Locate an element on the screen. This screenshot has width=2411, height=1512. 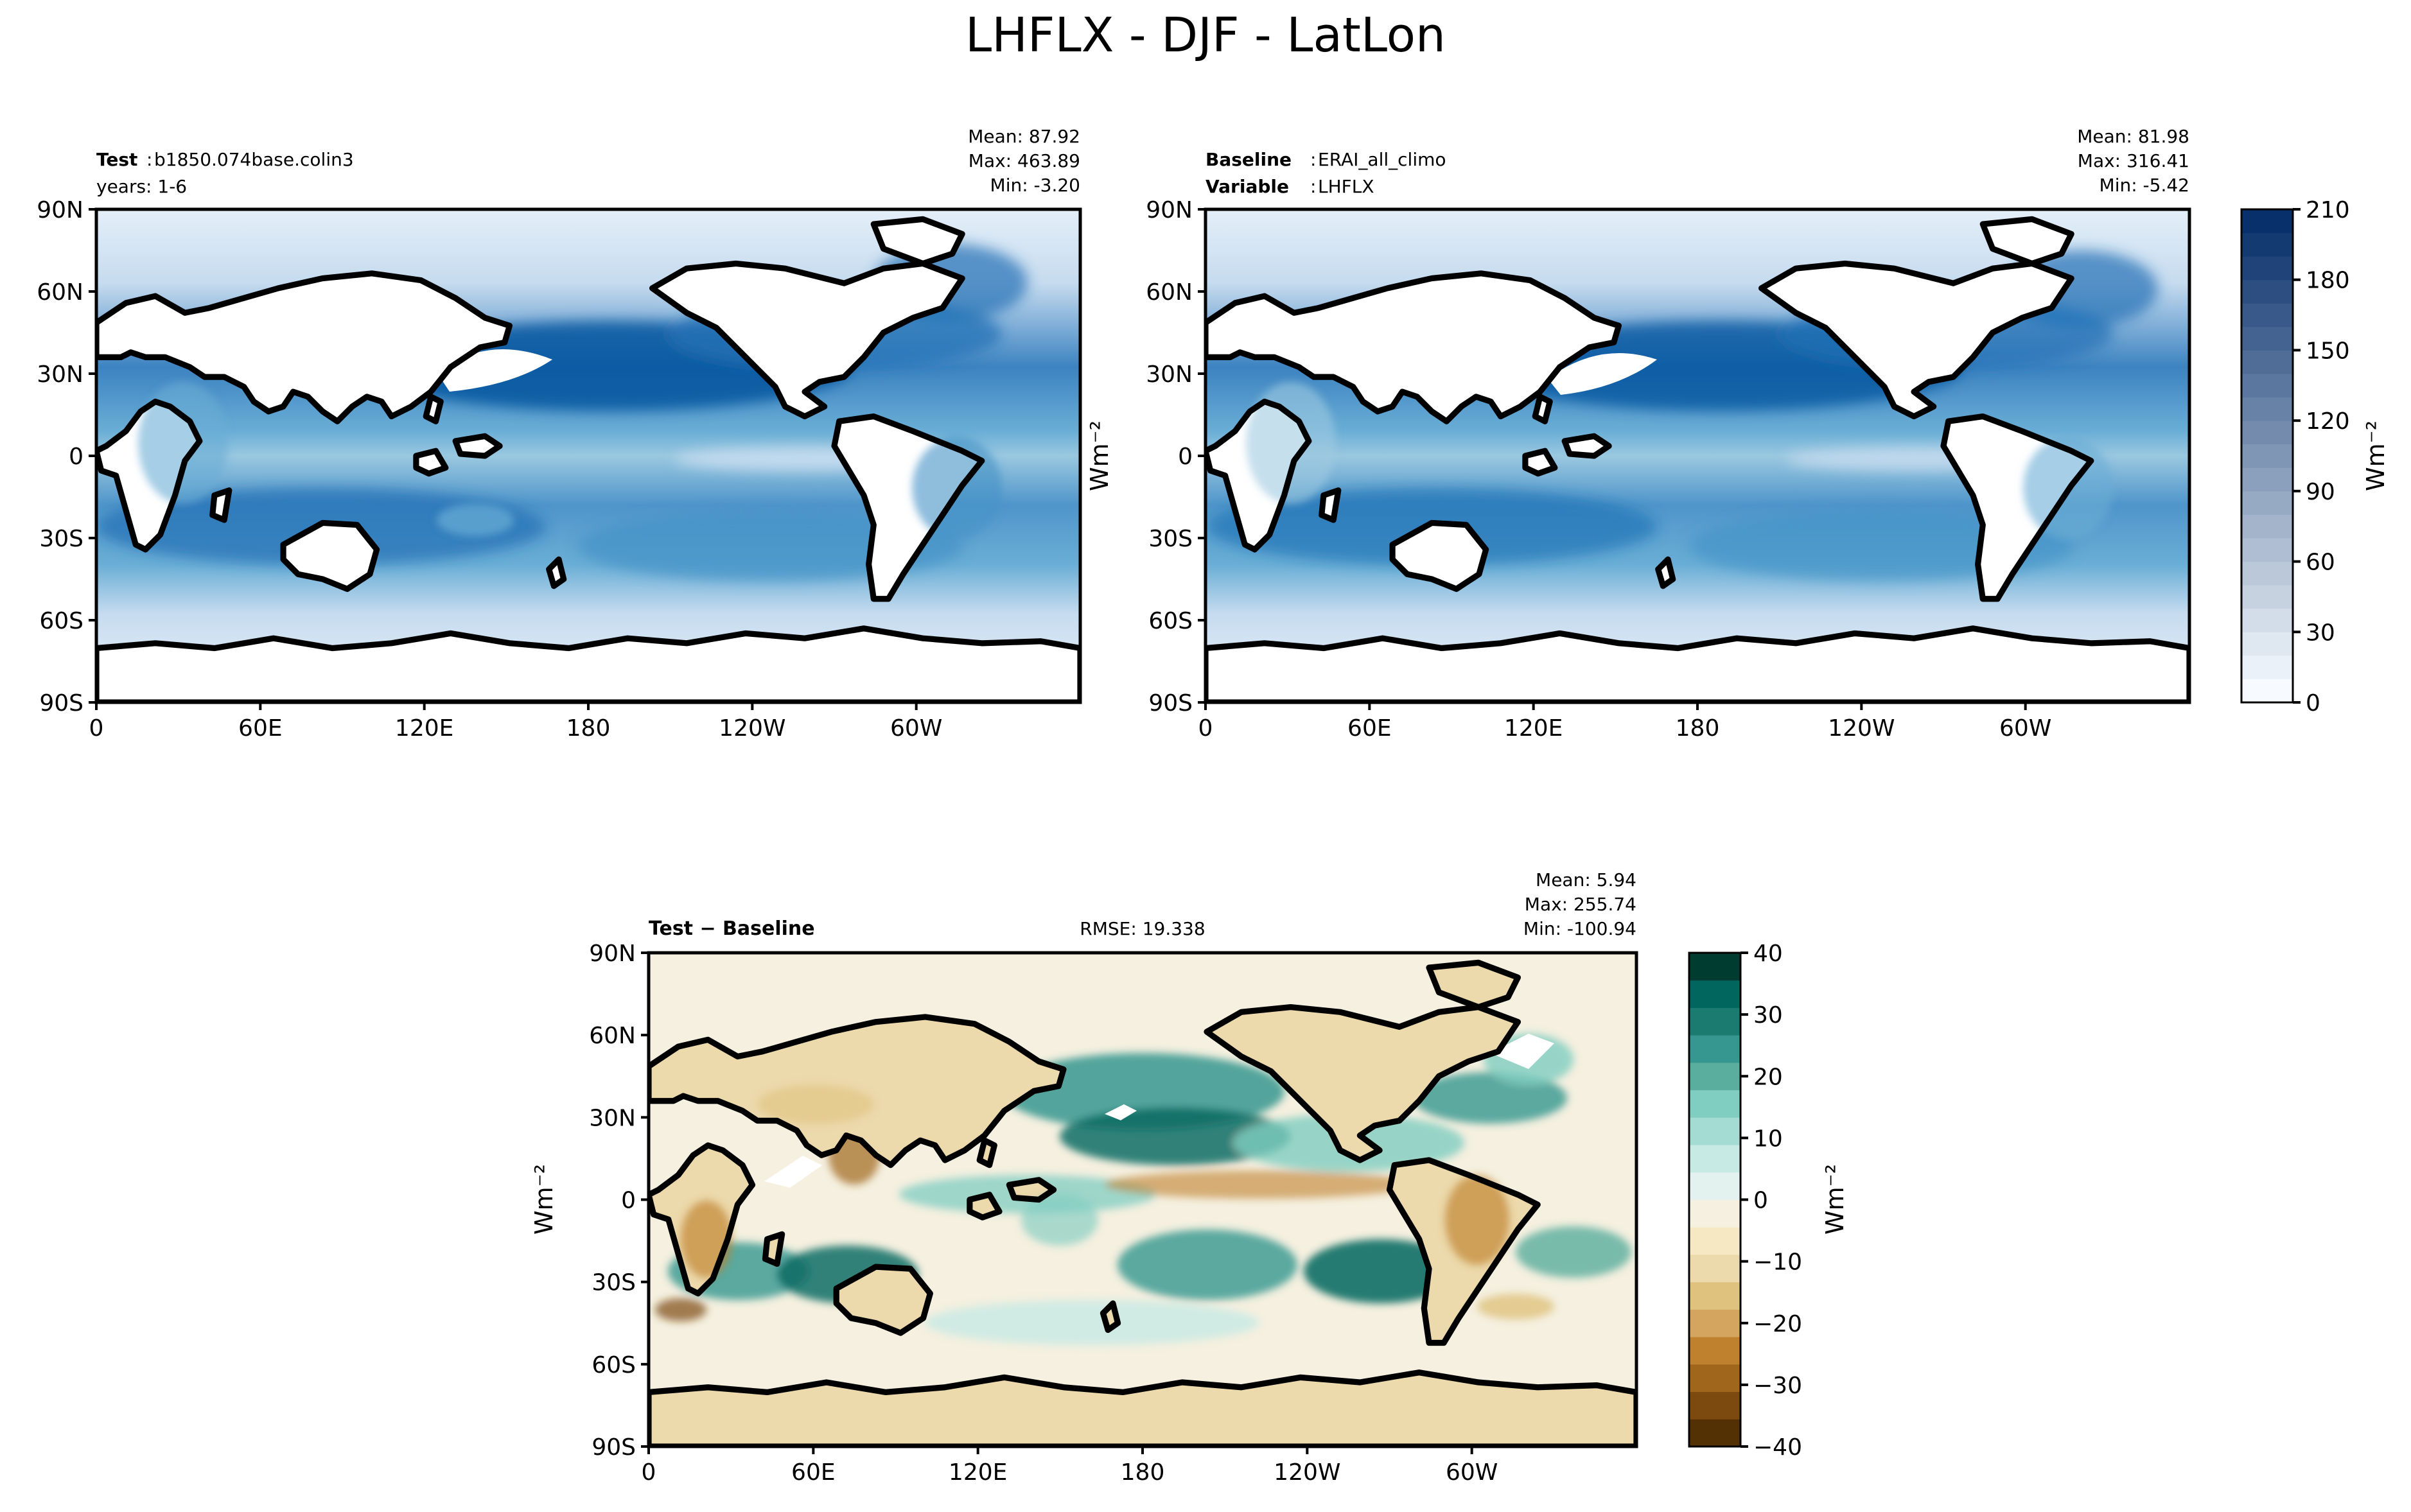
difference-colorbar-tick-label: −10 is located at coordinates (1778, 1262).